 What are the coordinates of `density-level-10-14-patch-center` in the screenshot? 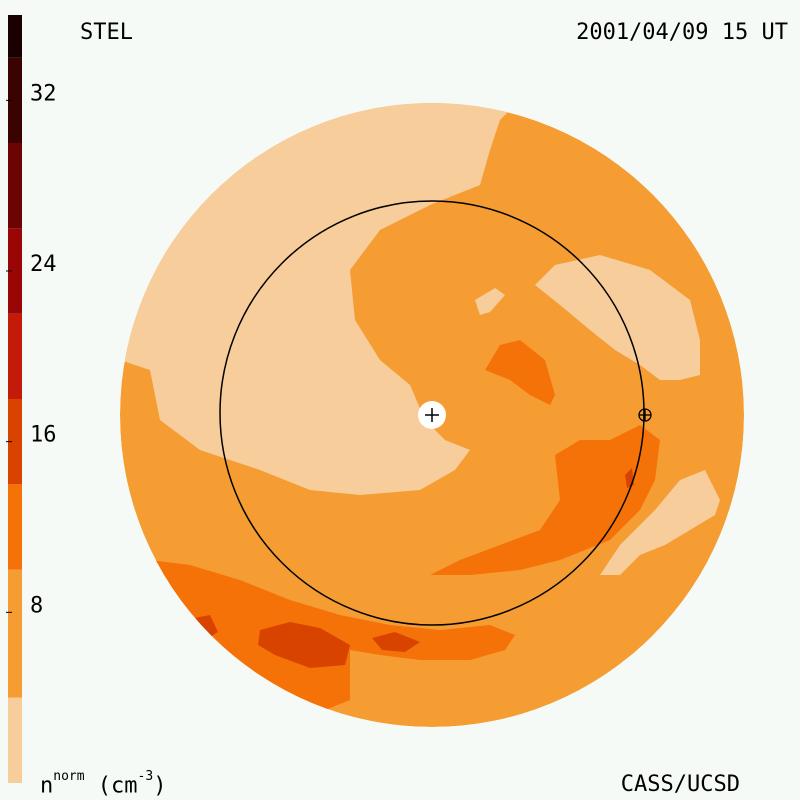 It's located at (520, 372).